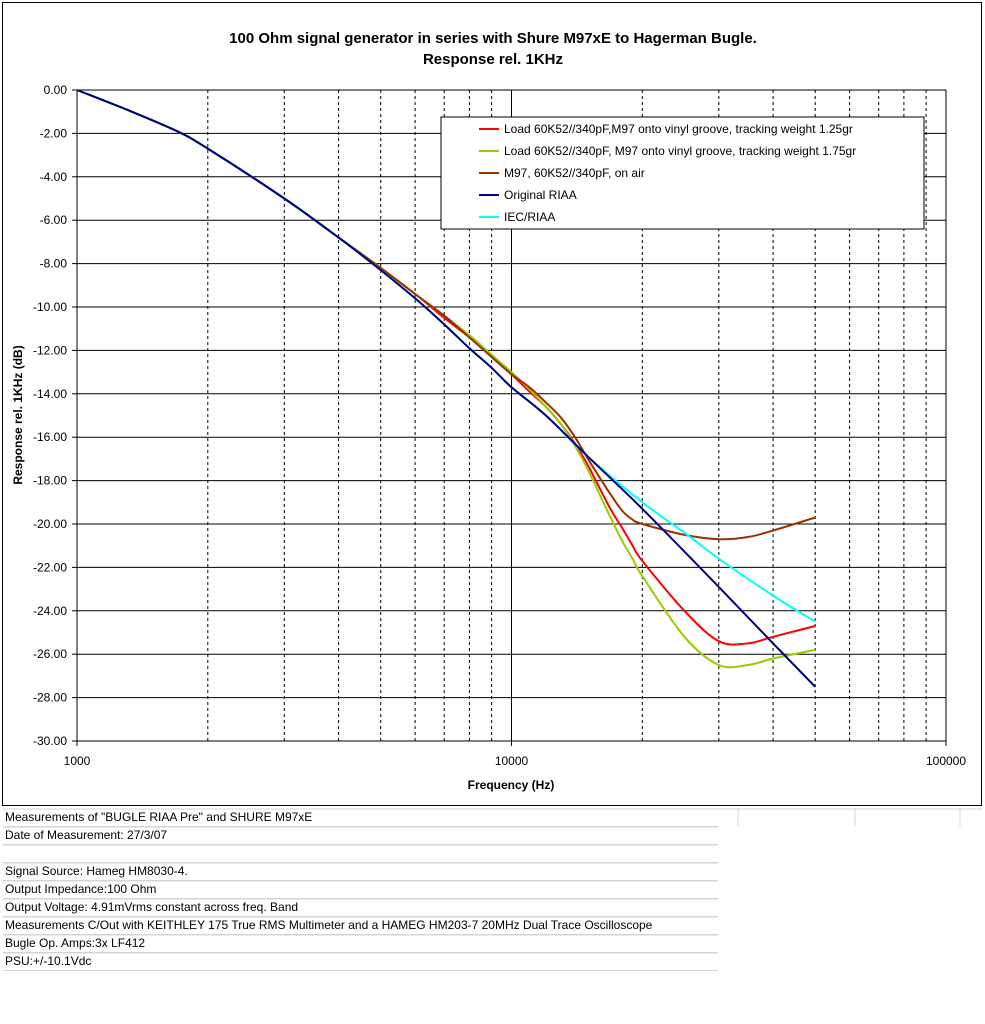 The height and width of the screenshot is (1024, 985). I want to click on legend-entry: Original RIAA, so click(540, 195).